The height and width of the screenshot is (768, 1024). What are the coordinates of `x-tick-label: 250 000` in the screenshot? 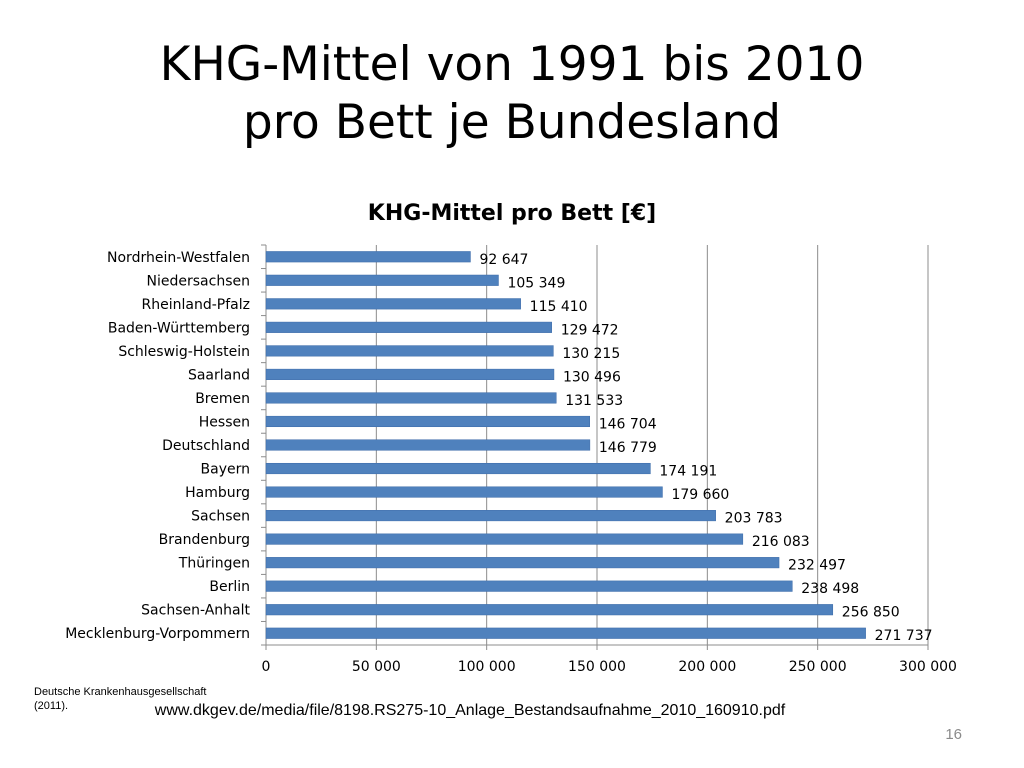 It's located at (818, 667).